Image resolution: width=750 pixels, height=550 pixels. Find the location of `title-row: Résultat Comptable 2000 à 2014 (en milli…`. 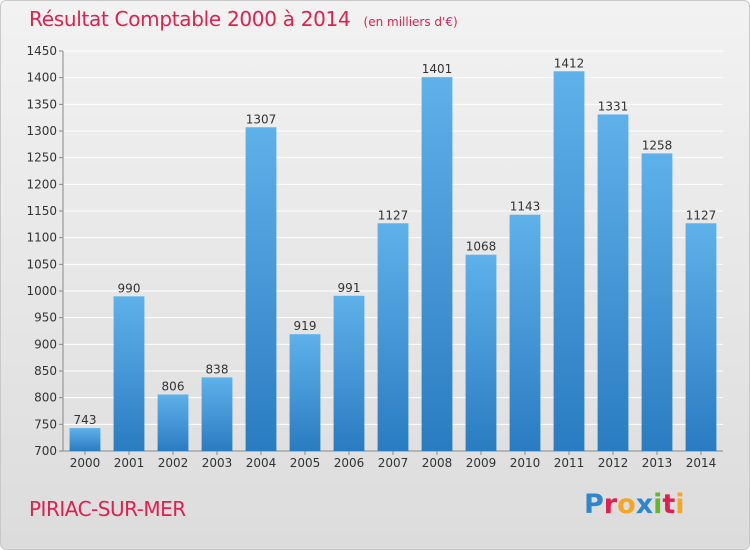

title-row: Résultat Comptable 2000 à 2014 (en milli… is located at coordinates (243, 19).